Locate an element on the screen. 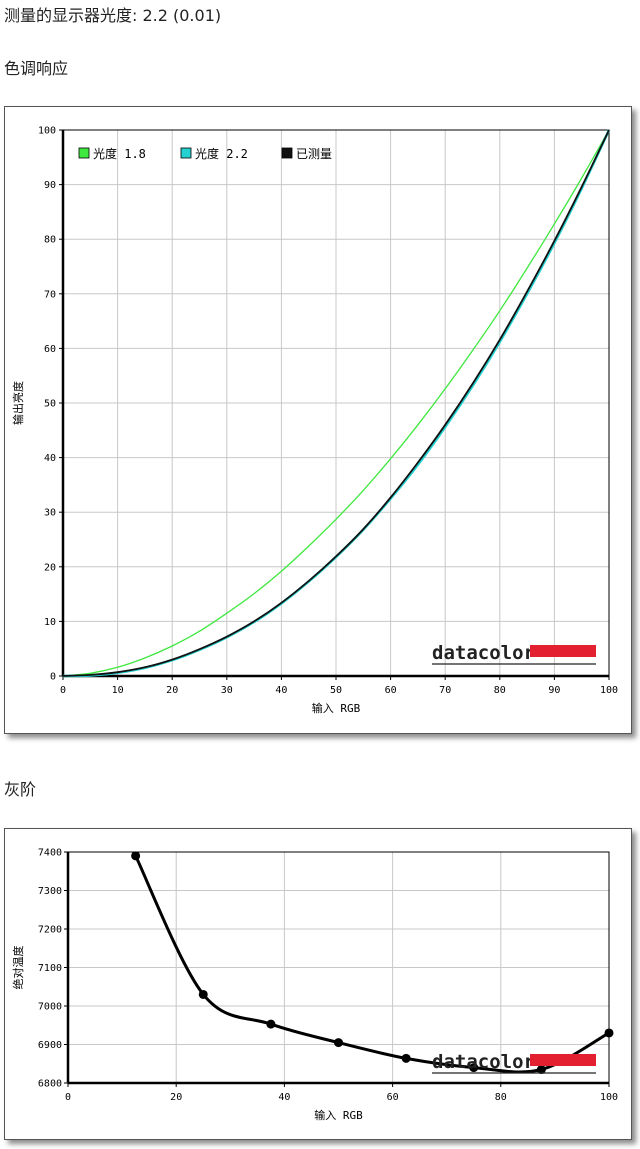  legend-label: 光度 1.8 is located at coordinates (119, 153).